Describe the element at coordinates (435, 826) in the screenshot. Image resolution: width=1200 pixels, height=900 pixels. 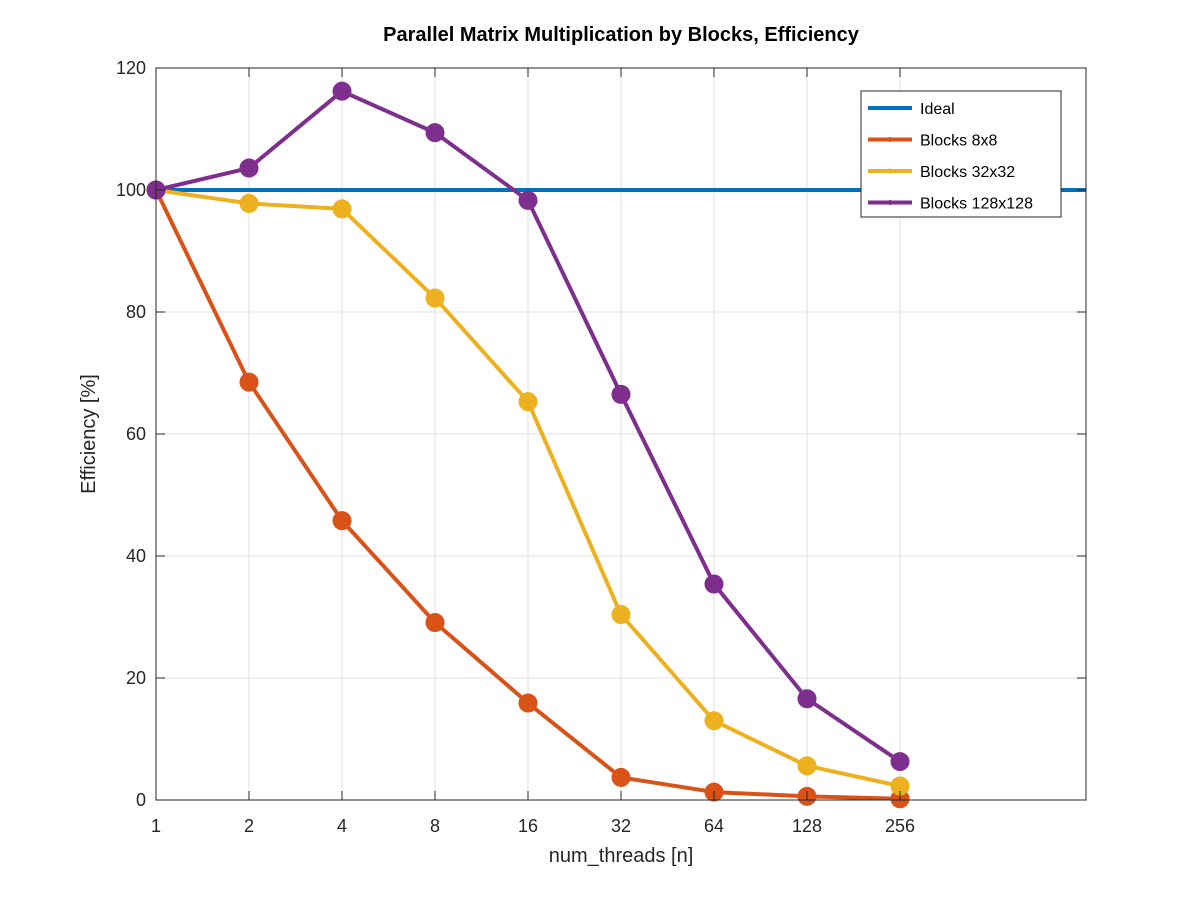
I see `x-tick-label: 8` at that location.